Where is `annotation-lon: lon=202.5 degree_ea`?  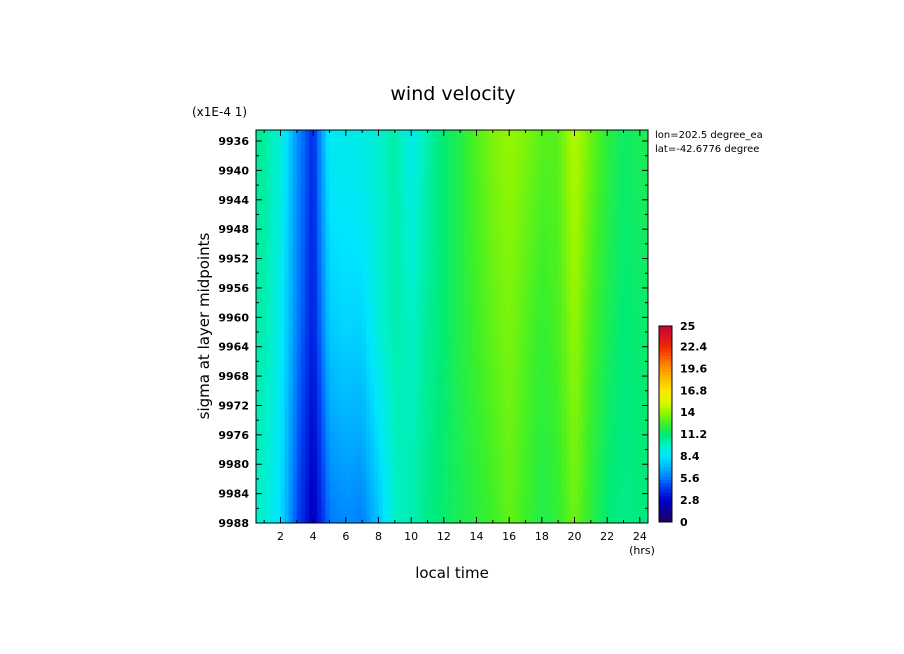 annotation-lon: lon=202.5 degree_ea is located at coordinates (709, 135).